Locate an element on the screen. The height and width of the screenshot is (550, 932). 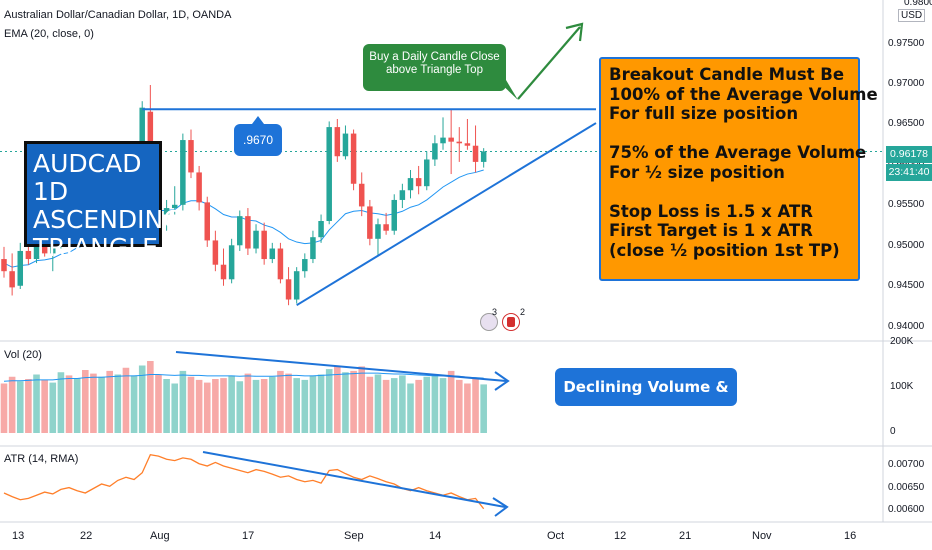
time-tick-label: 21 is located at coordinates (685, 536).